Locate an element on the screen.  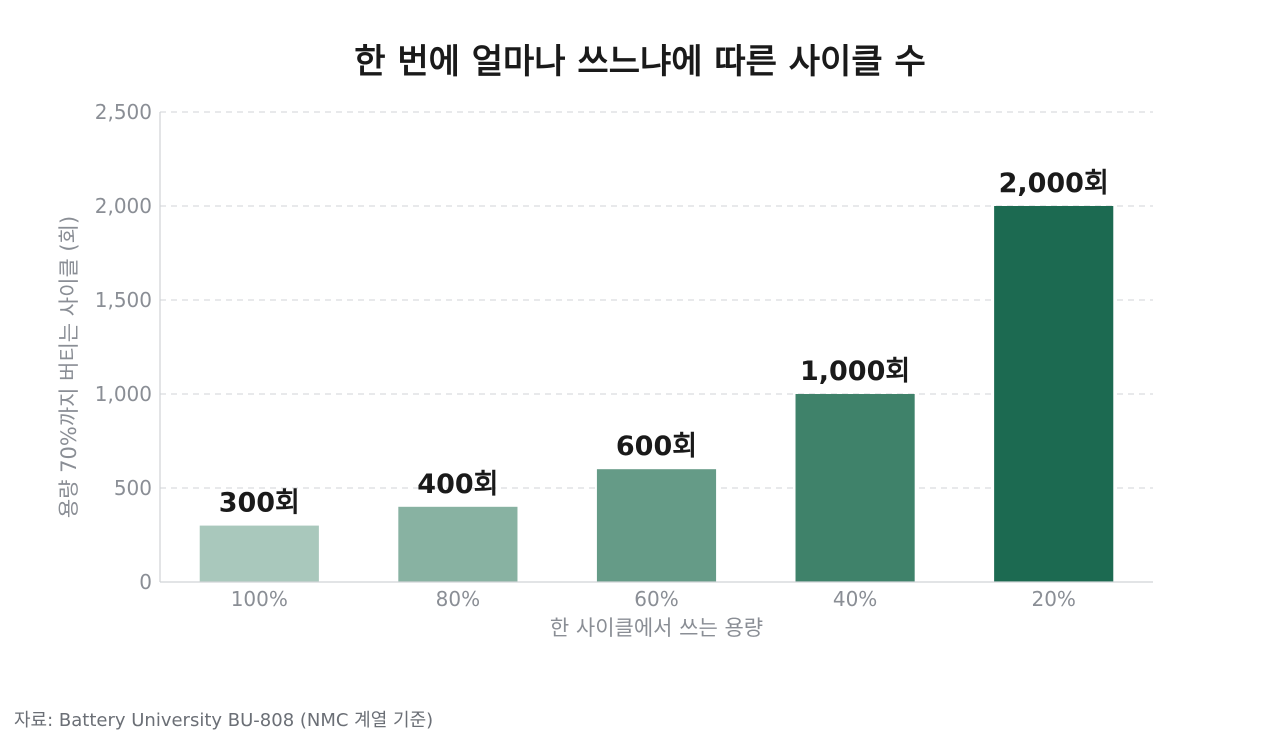
y-tick-label: 1,500 is located at coordinates (123, 300).